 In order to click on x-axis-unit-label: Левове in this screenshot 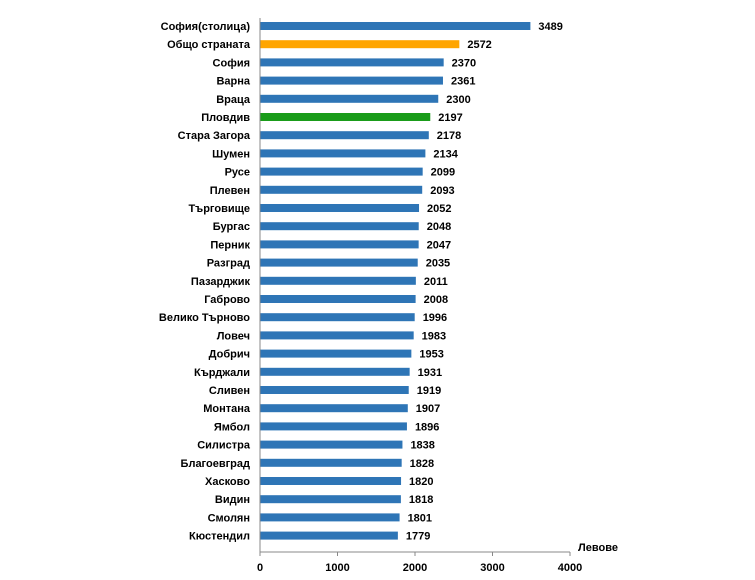, I will do `click(598, 548)`.